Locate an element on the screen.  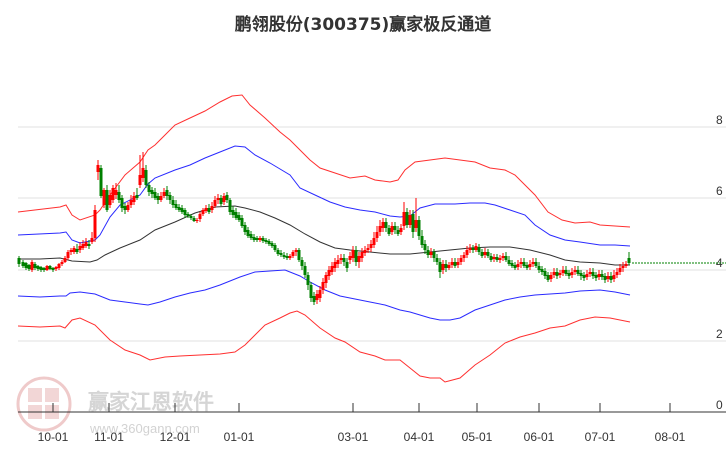
x-tick-label: 08-01 is located at coordinates (670, 437).